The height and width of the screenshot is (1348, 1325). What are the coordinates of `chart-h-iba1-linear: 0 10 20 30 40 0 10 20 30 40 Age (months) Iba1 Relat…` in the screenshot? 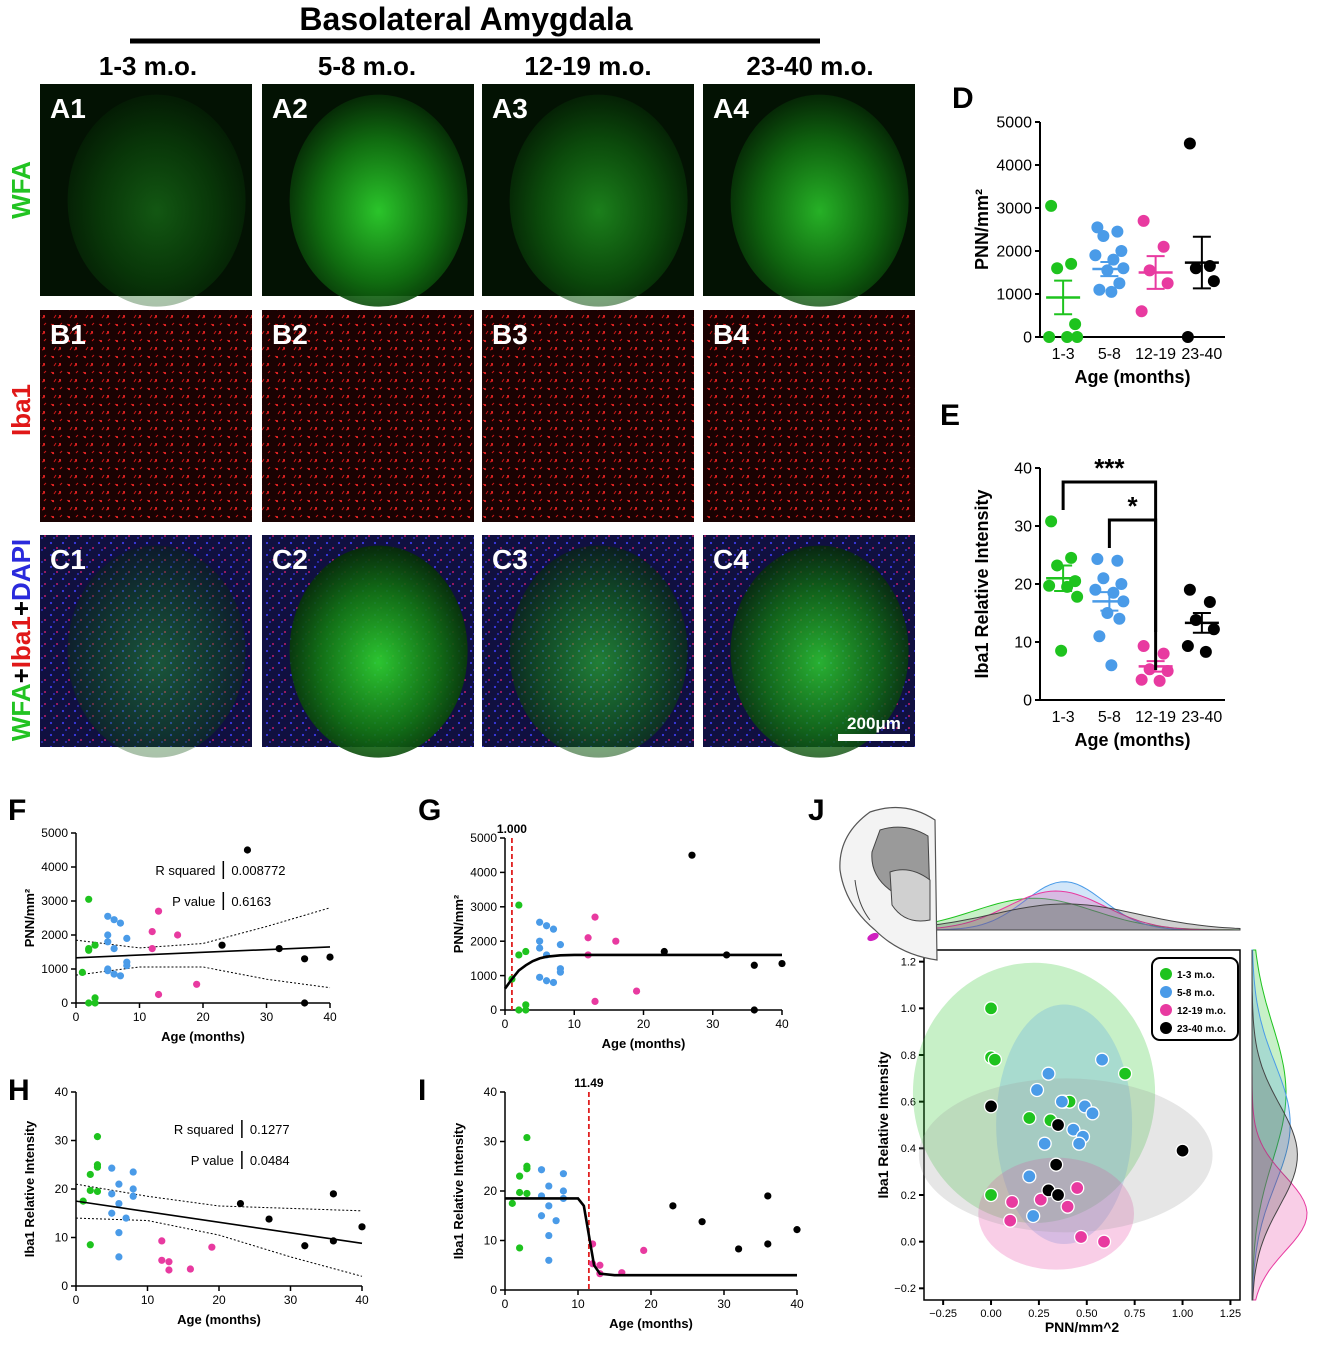 It's located at (195, 1206).